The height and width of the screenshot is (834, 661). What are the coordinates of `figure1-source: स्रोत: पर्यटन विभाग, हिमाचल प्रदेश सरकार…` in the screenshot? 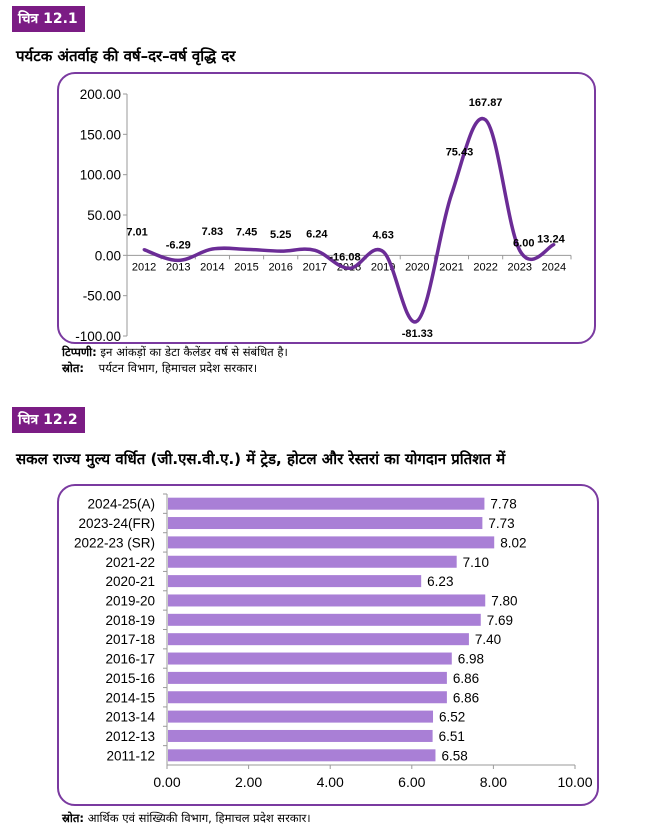 It's located at (175, 368).